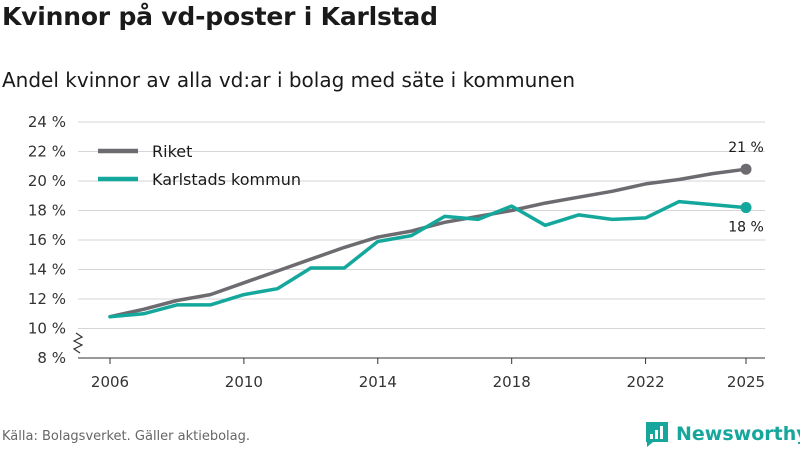  Describe the element at coordinates (220, 16) in the screenshot. I see `chart-title: Kvinnor på vd-poster i Karlstad` at that location.